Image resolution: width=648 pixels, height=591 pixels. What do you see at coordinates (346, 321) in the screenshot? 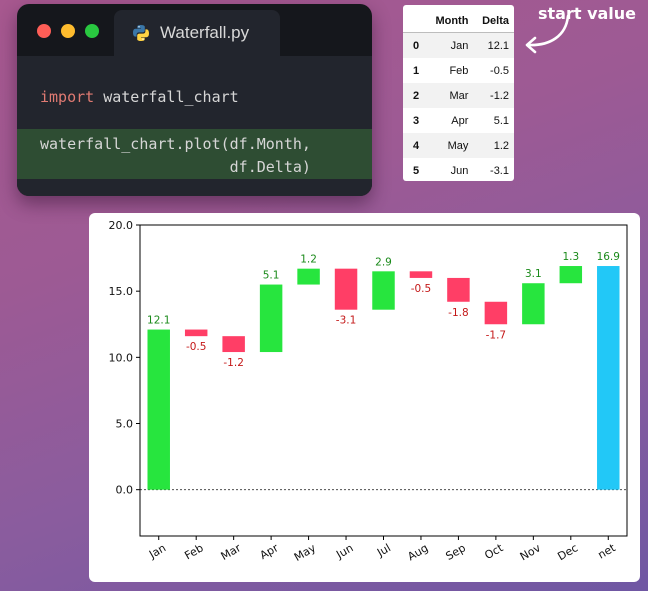
I see `data-label: -3.1` at bounding box center [346, 321].